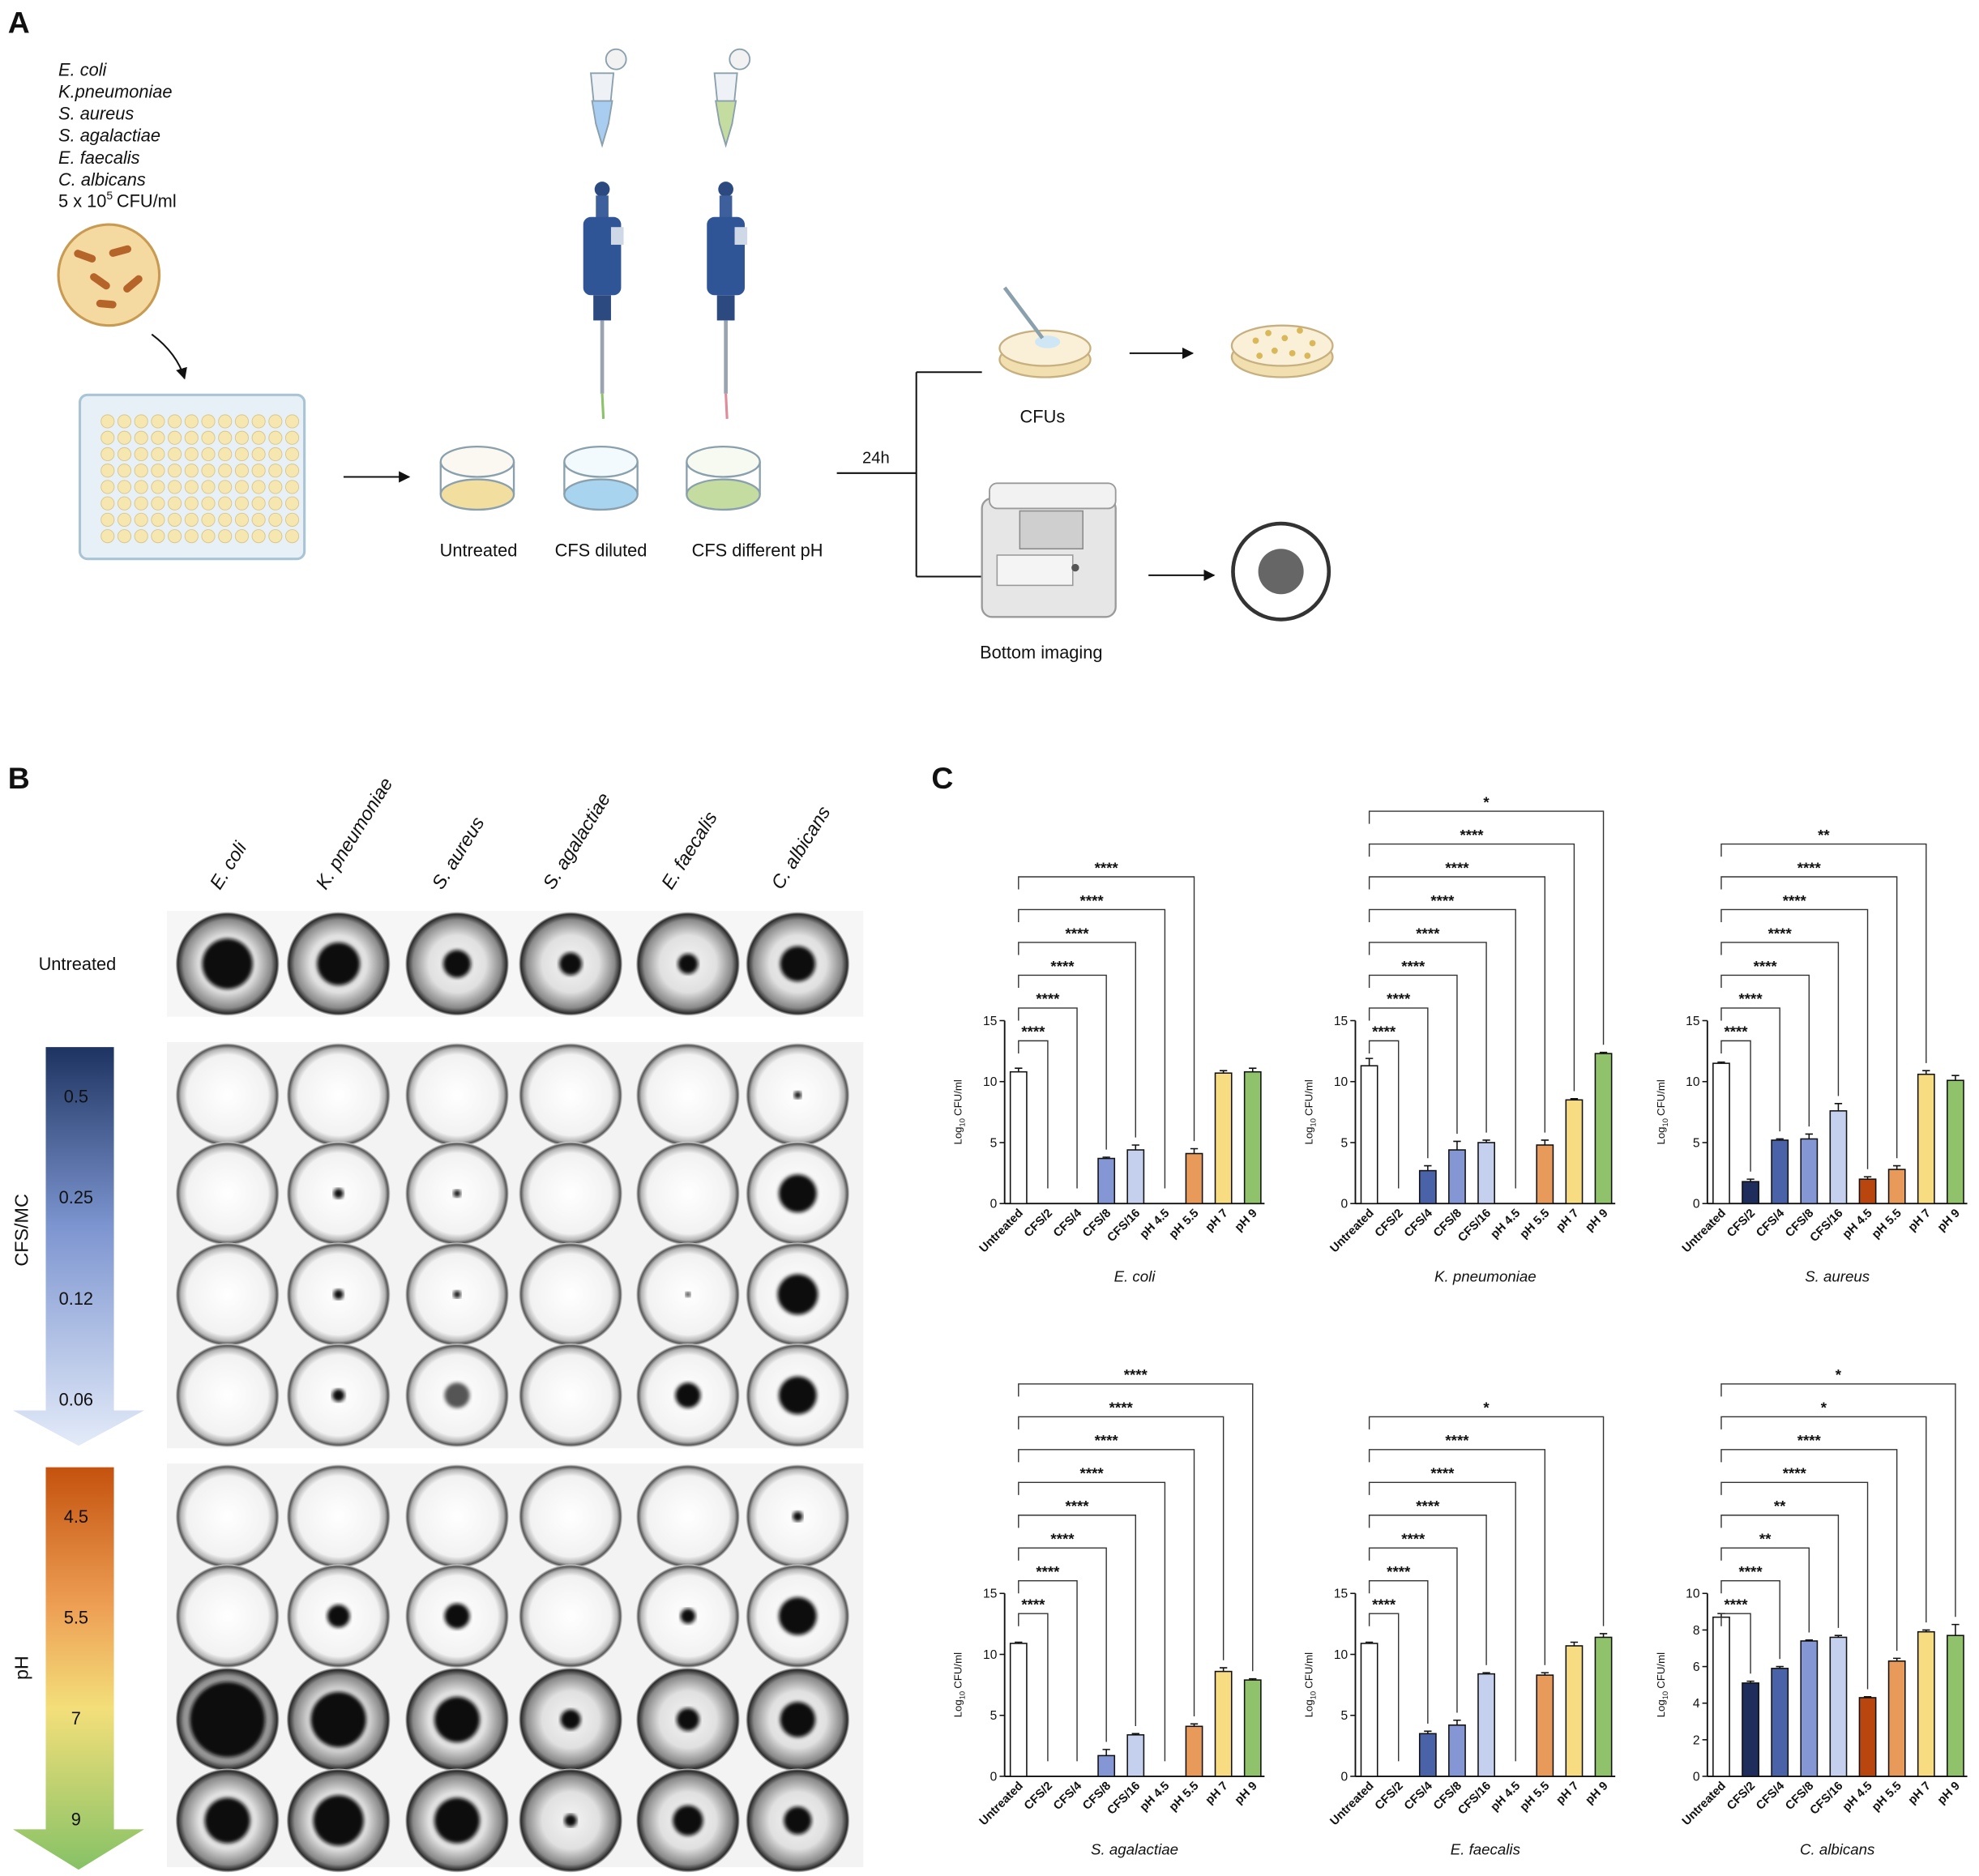 The height and width of the screenshot is (1876, 1979). Describe the element at coordinates (96, 114) in the screenshot. I see `organism-name: S. aureus` at that location.